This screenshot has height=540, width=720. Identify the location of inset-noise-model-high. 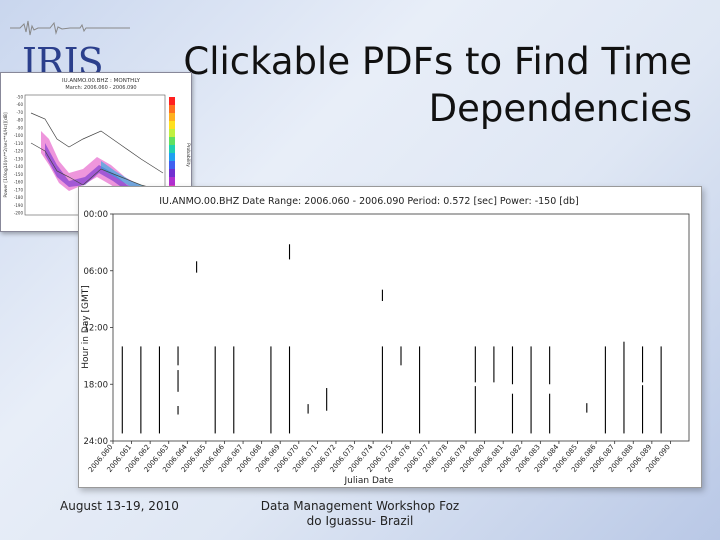
(97, 143).